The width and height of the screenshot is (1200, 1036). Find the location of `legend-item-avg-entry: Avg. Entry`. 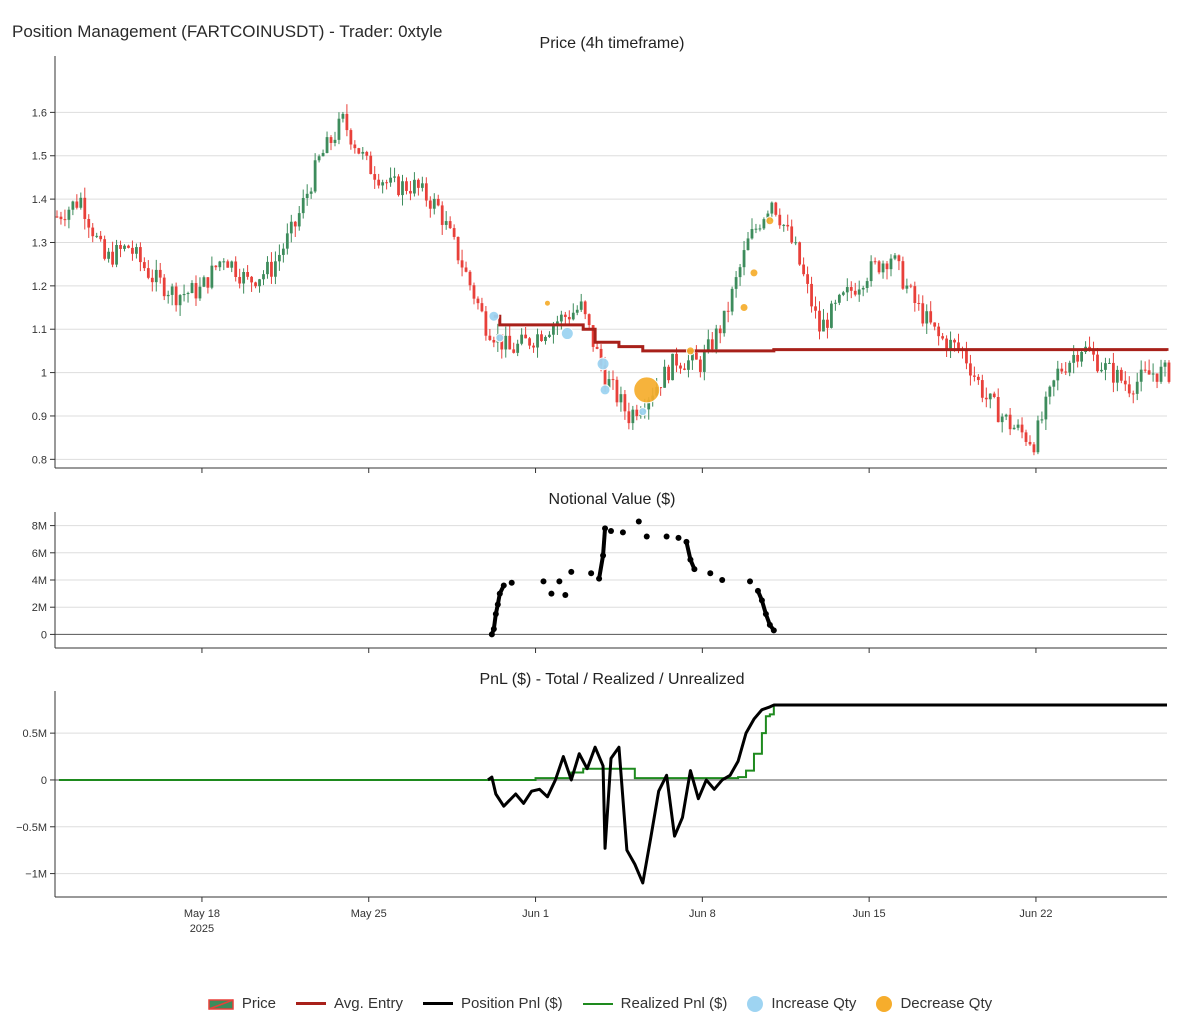

legend-item-avg-entry: Avg. Entry is located at coordinates (349, 1003).